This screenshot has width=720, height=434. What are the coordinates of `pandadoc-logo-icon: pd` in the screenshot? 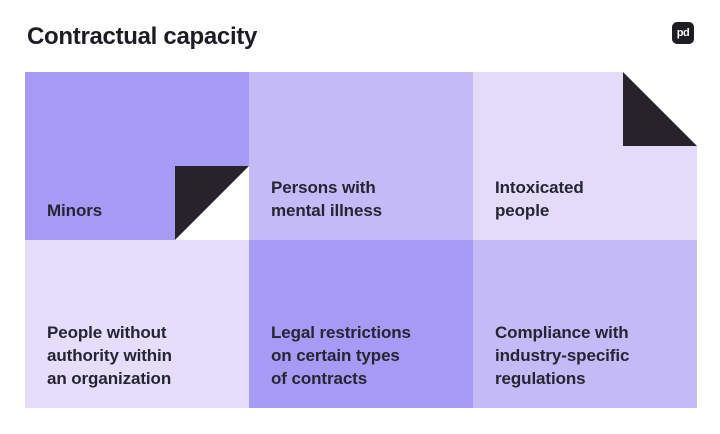 It's located at (683, 33).